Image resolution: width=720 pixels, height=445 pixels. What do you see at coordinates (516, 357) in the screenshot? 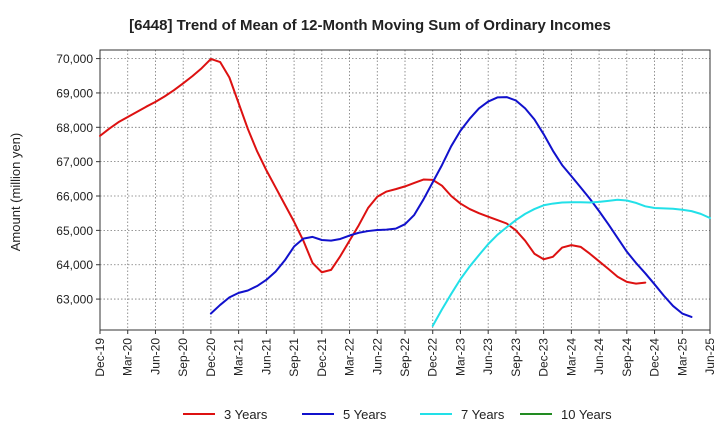
I see `x-tick-label: Sep-23` at bounding box center [516, 357].